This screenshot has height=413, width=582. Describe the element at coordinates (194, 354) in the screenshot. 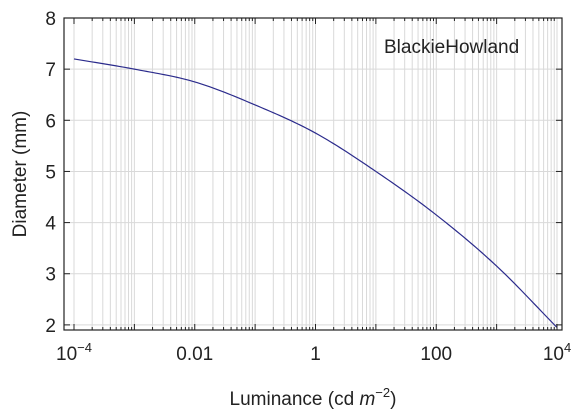

I see `x-tick-label: 0.01` at that location.